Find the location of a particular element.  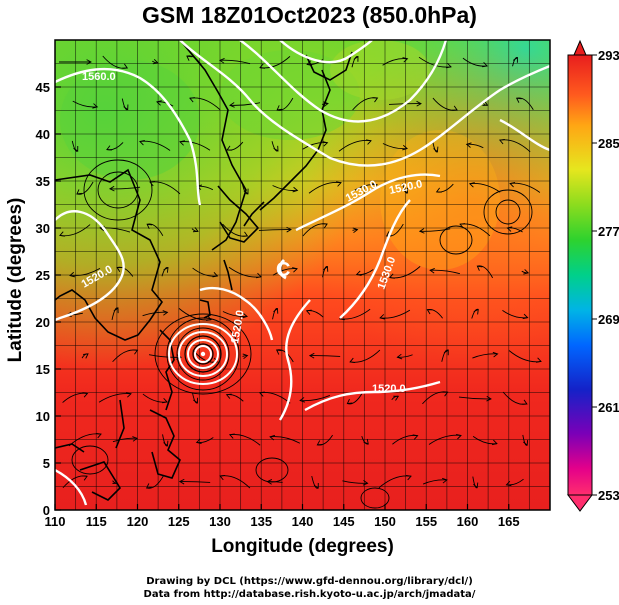

low-center-marker: C is located at coordinates (283, 270).